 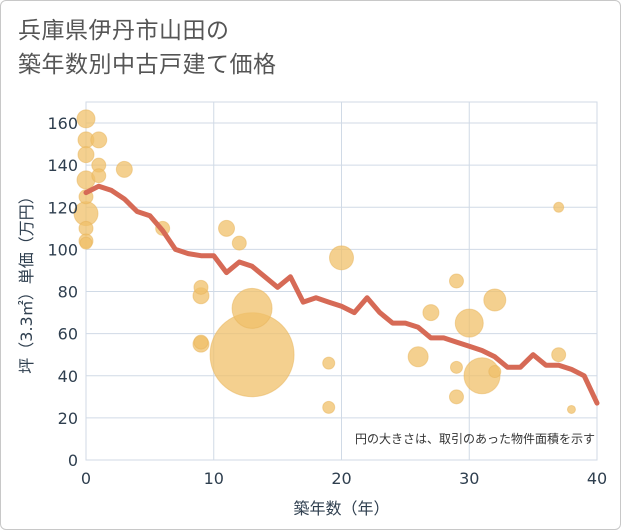 I want to click on y-tick-label: 140, so click(x=62, y=165).